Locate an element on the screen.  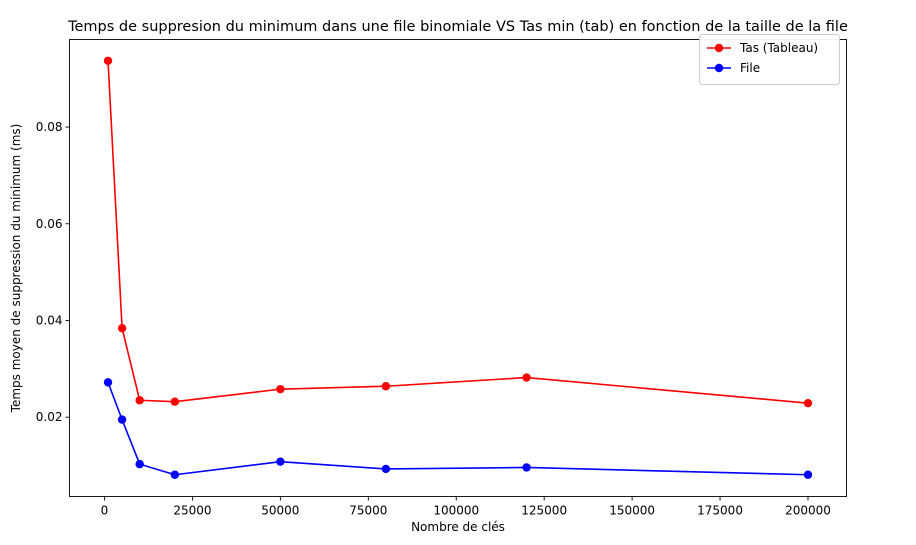
x-tick-label: 25000 is located at coordinates (192, 511).